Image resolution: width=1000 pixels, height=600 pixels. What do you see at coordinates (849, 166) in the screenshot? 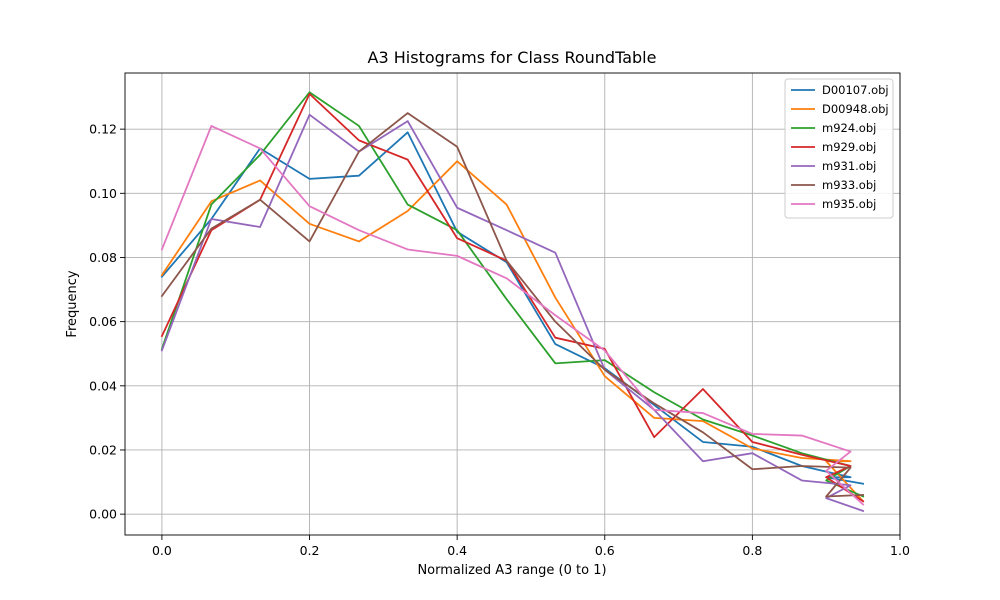
I see `legend-entry-label: m931.obj` at bounding box center [849, 166].